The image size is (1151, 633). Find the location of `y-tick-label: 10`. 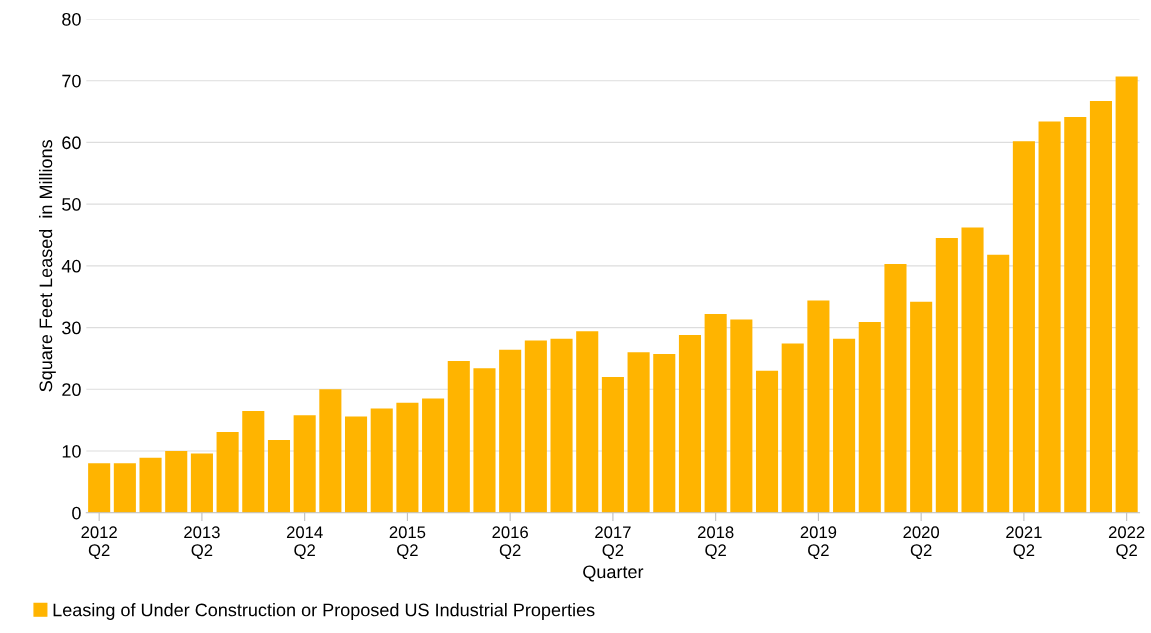

y-tick-label: 10 is located at coordinates (71, 451).